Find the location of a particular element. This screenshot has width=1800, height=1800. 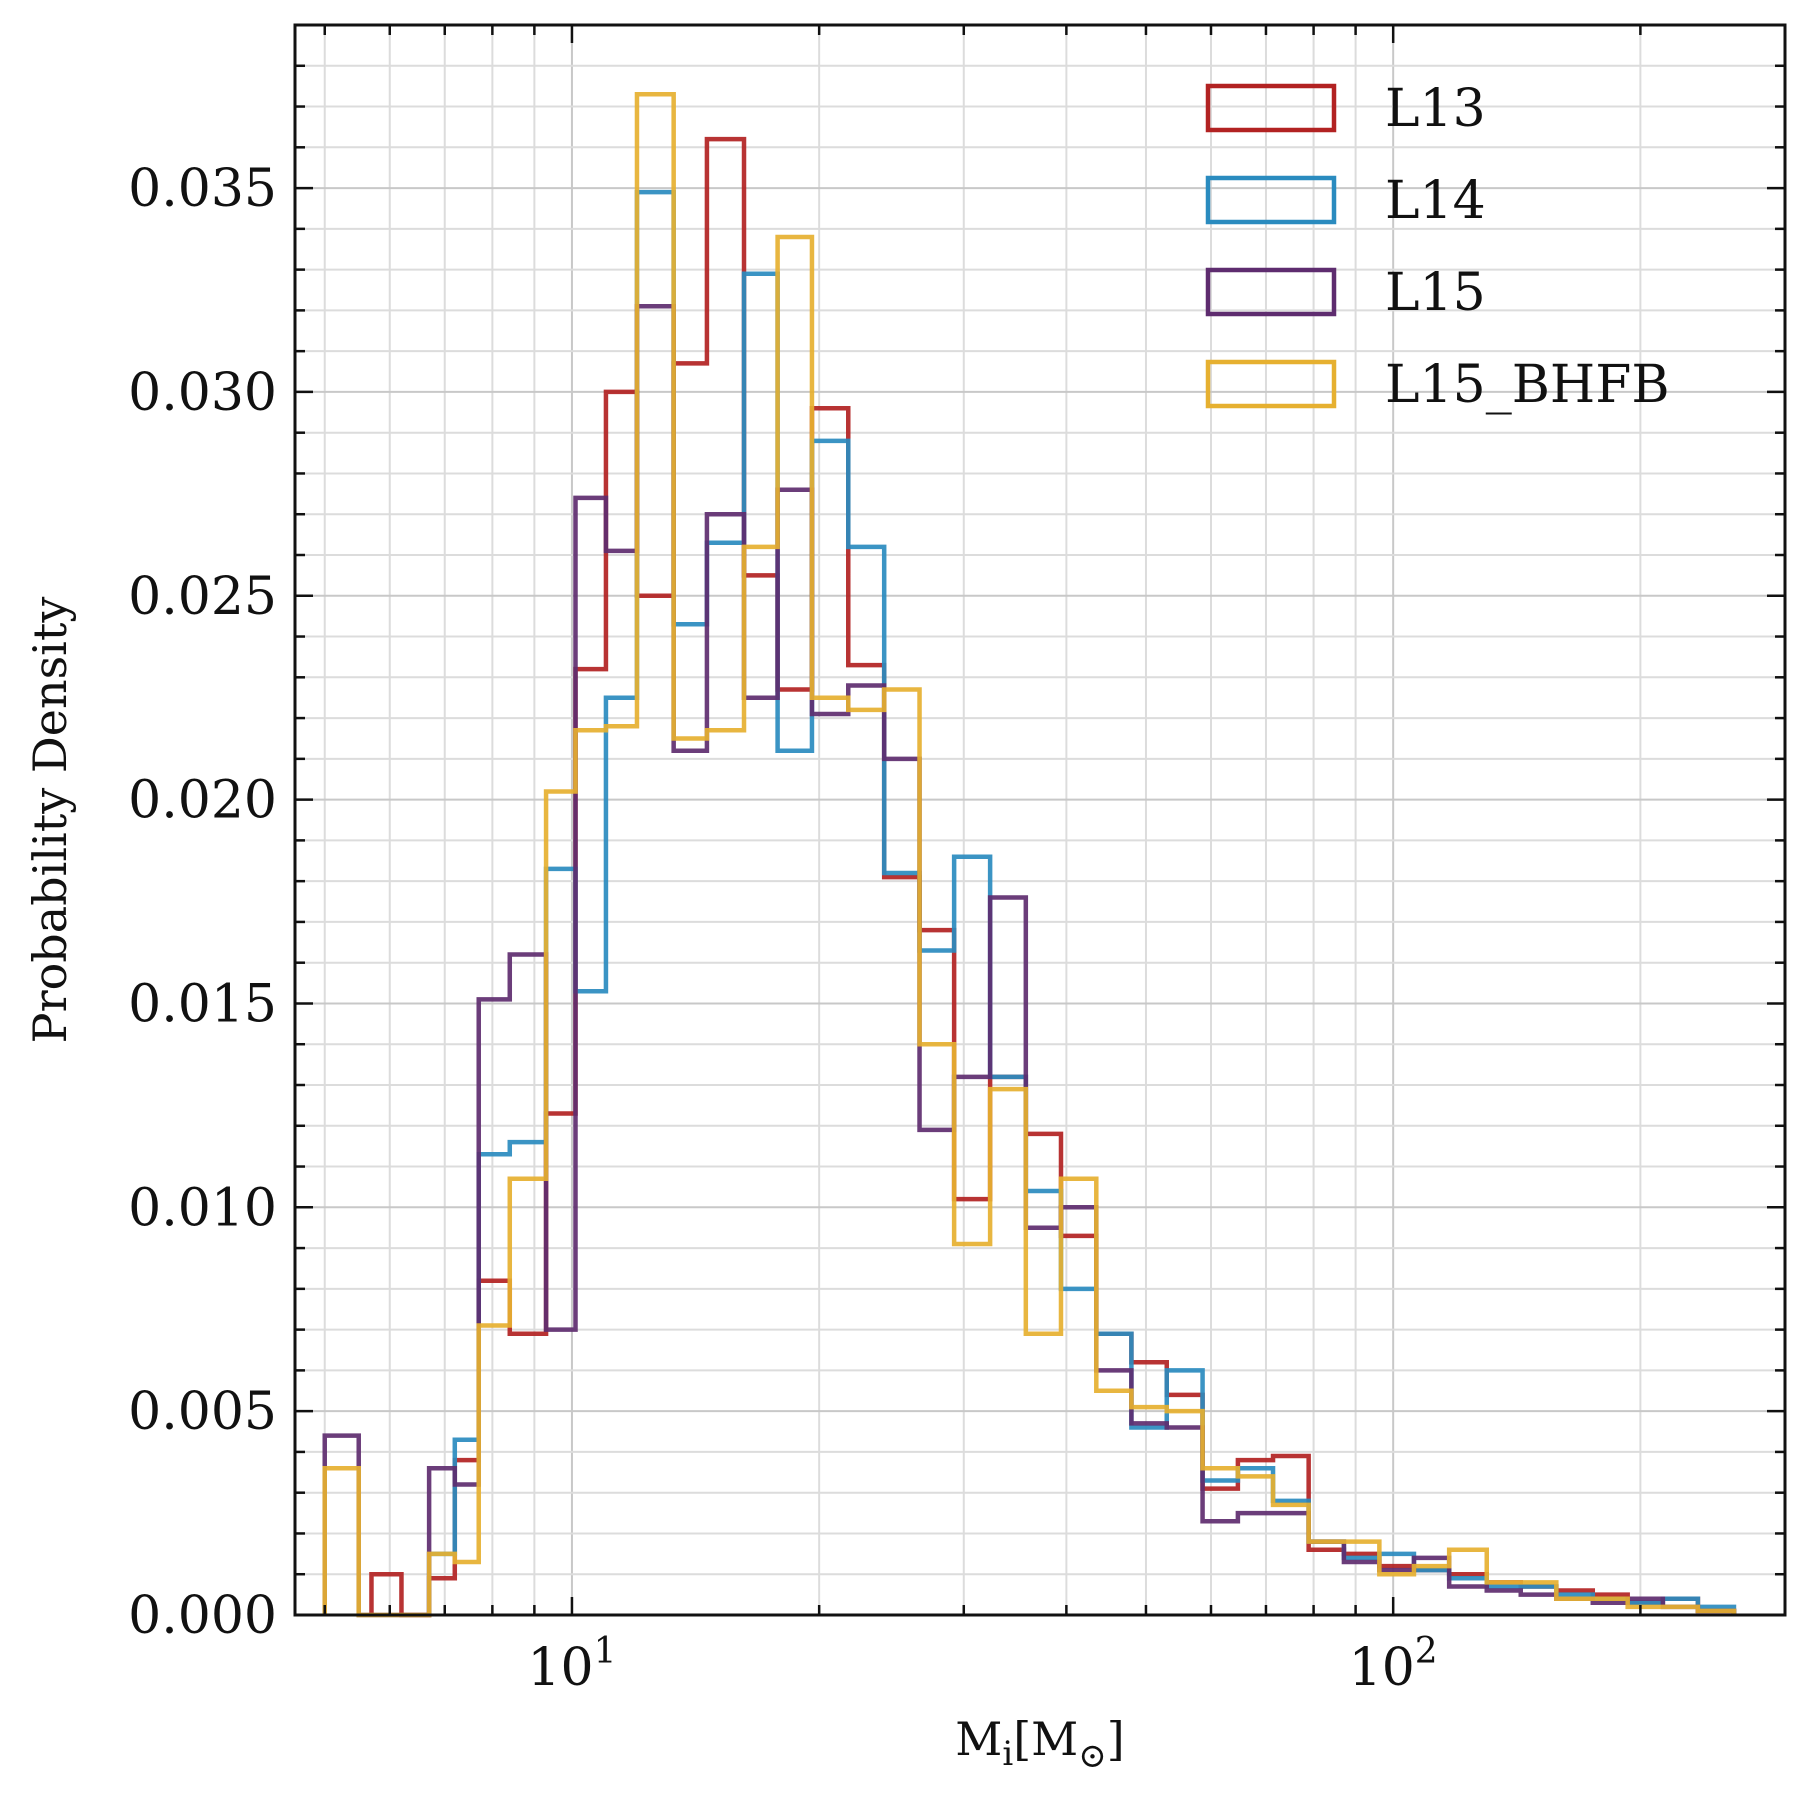

legend-swatch-l13 is located at coordinates (1271, 108).